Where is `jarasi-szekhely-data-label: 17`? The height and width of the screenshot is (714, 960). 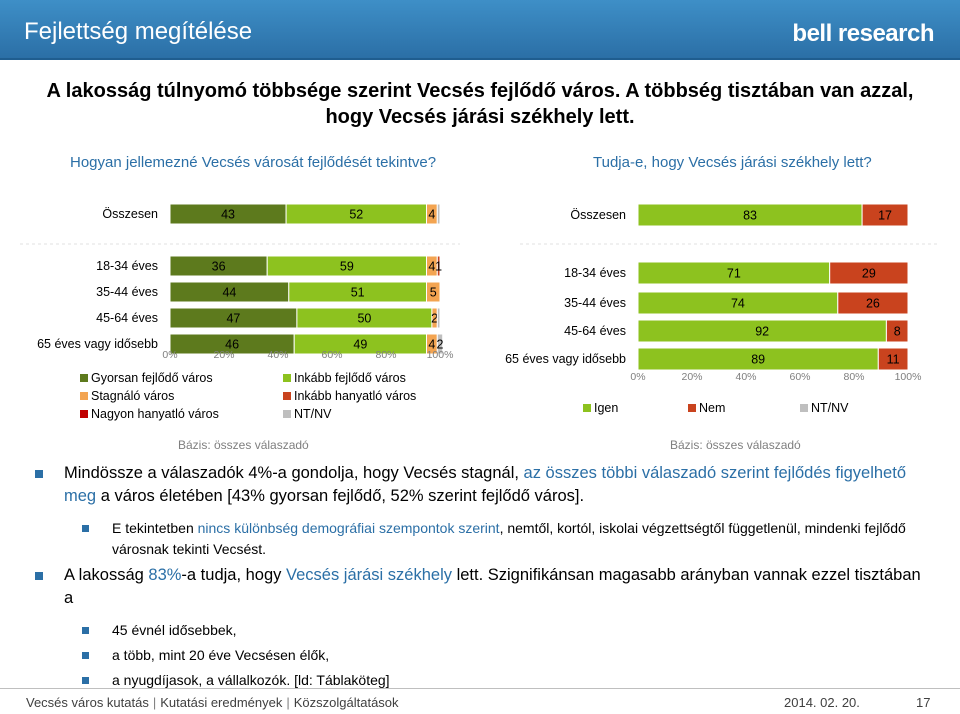 jarasi-szekhely-data-label: 17 is located at coordinates (885, 216).